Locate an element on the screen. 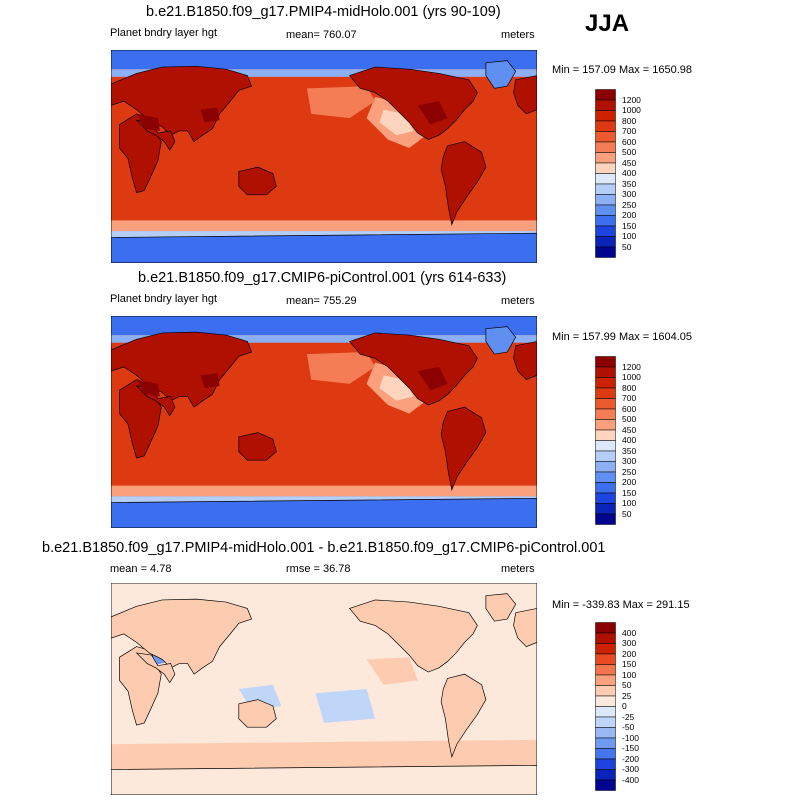 Image resolution: width=800 pixels, height=800 pixels. panel-2-units-label: meters is located at coordinates (518, 301).